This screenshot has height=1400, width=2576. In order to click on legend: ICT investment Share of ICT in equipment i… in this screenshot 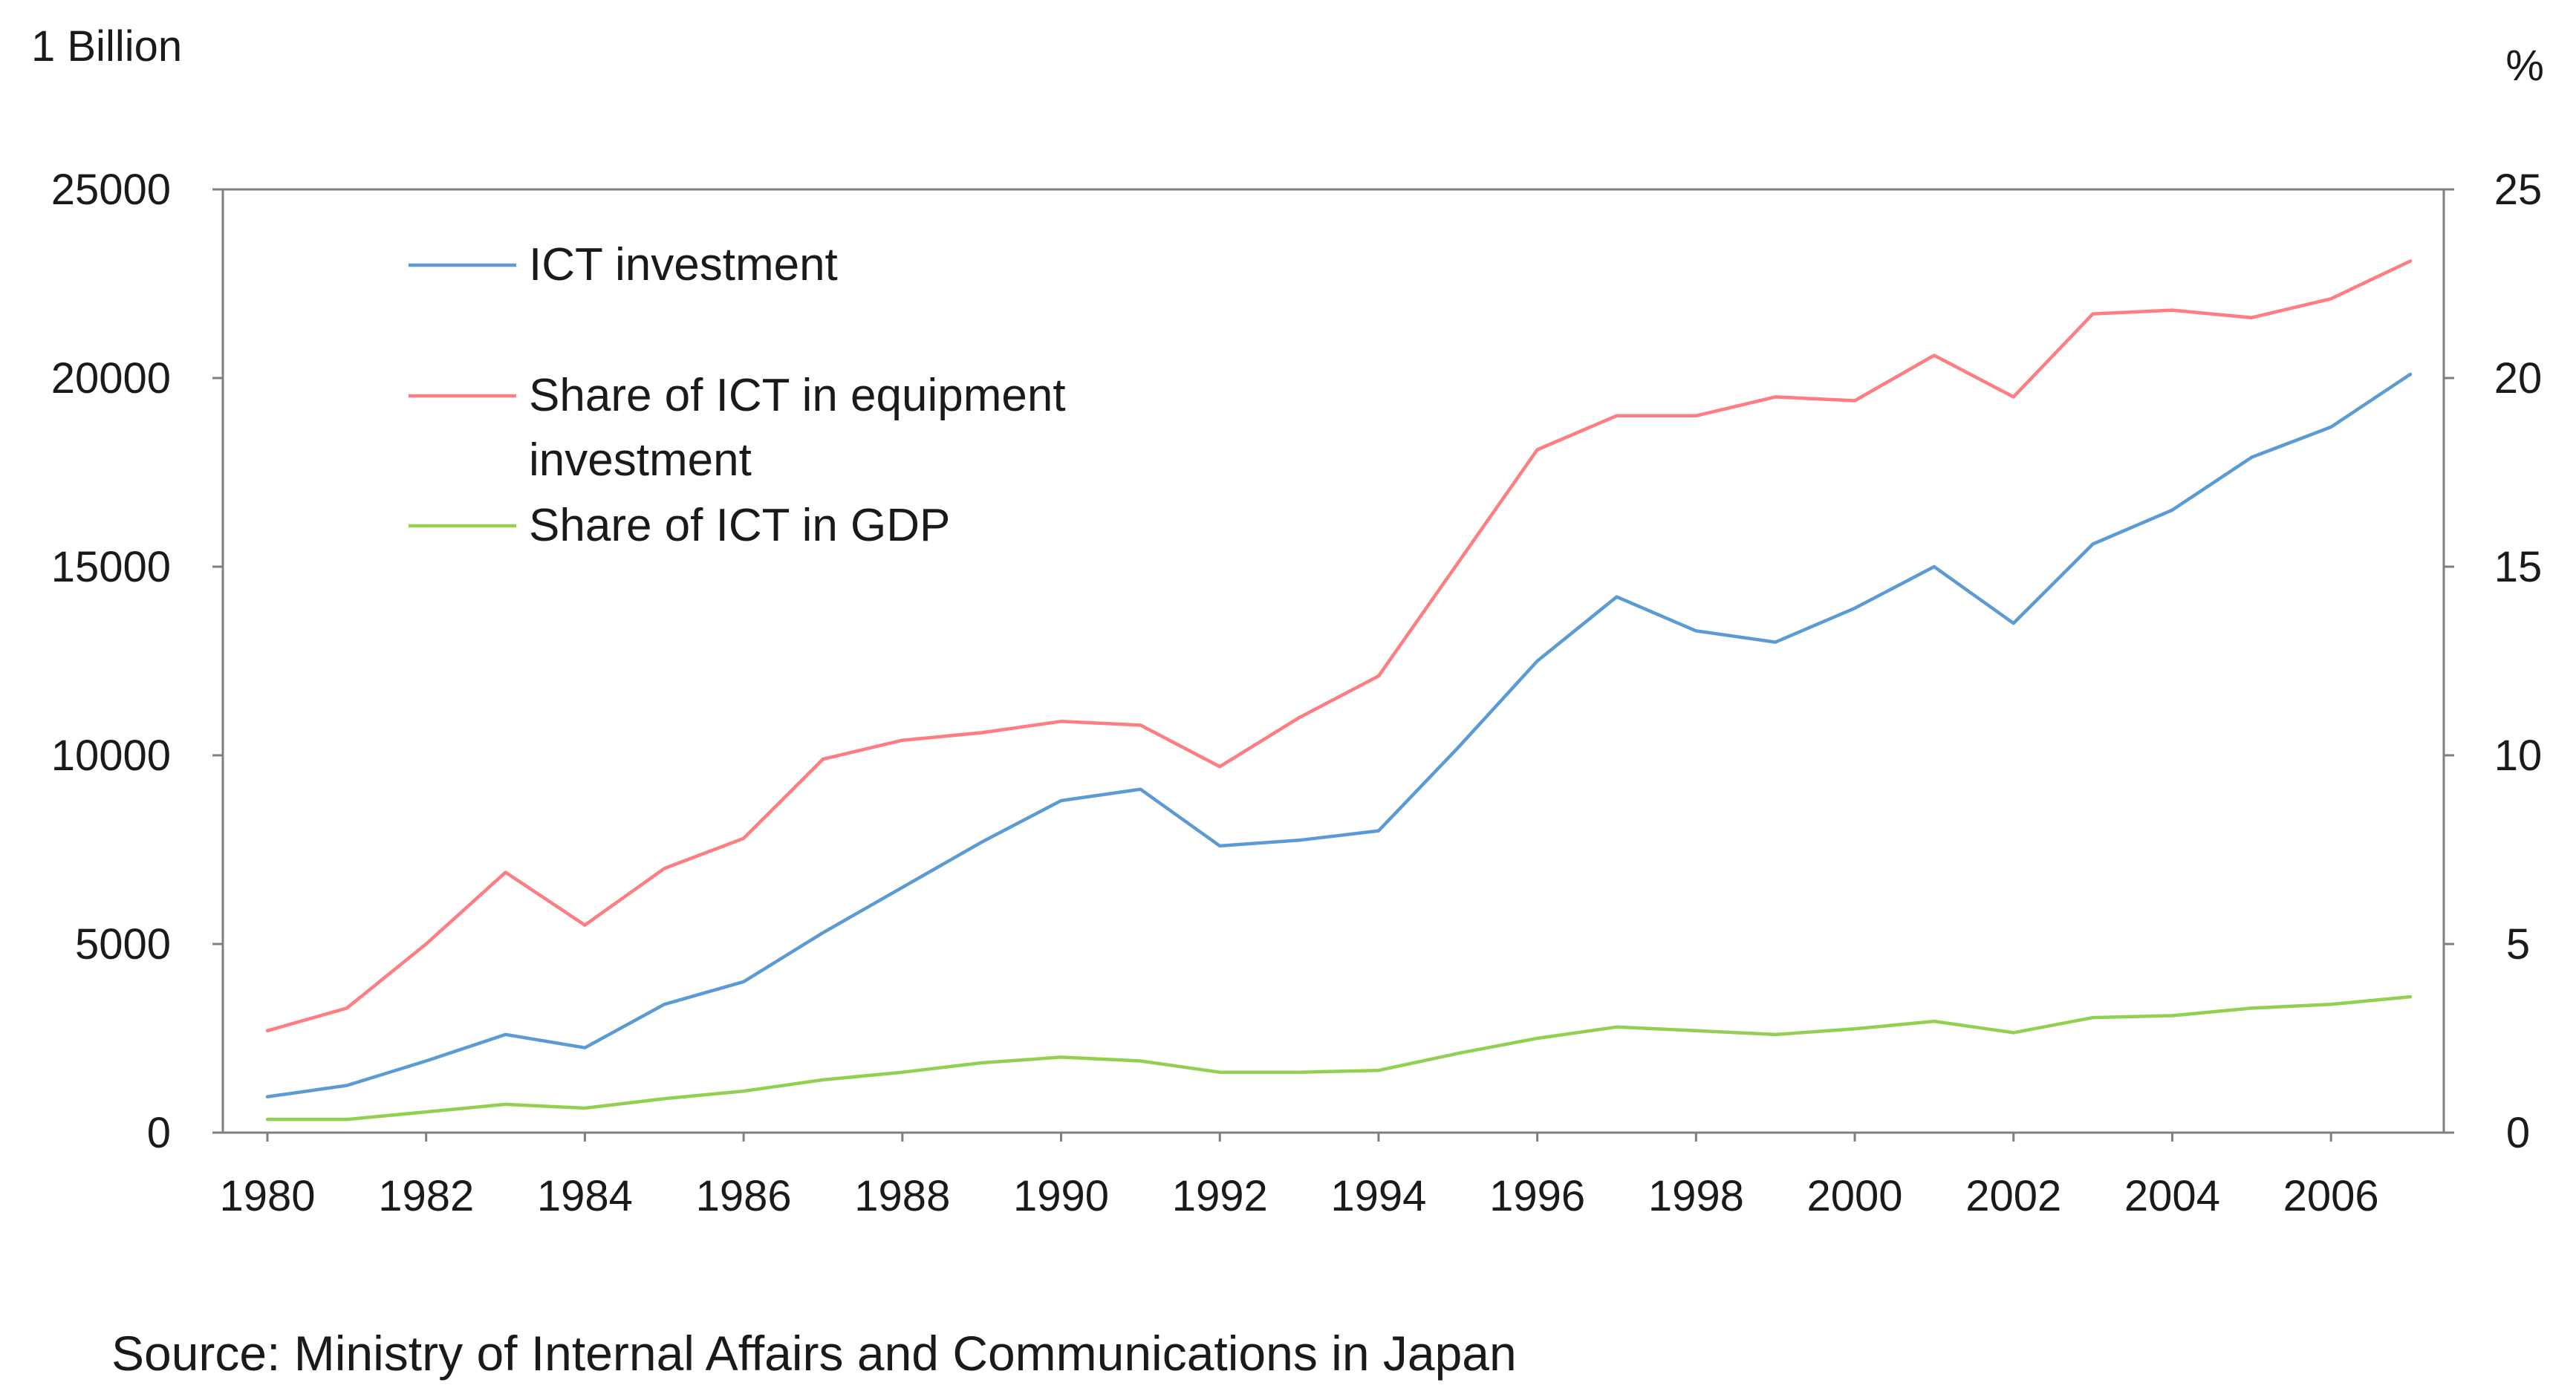, I will do `click(737, 395)`.